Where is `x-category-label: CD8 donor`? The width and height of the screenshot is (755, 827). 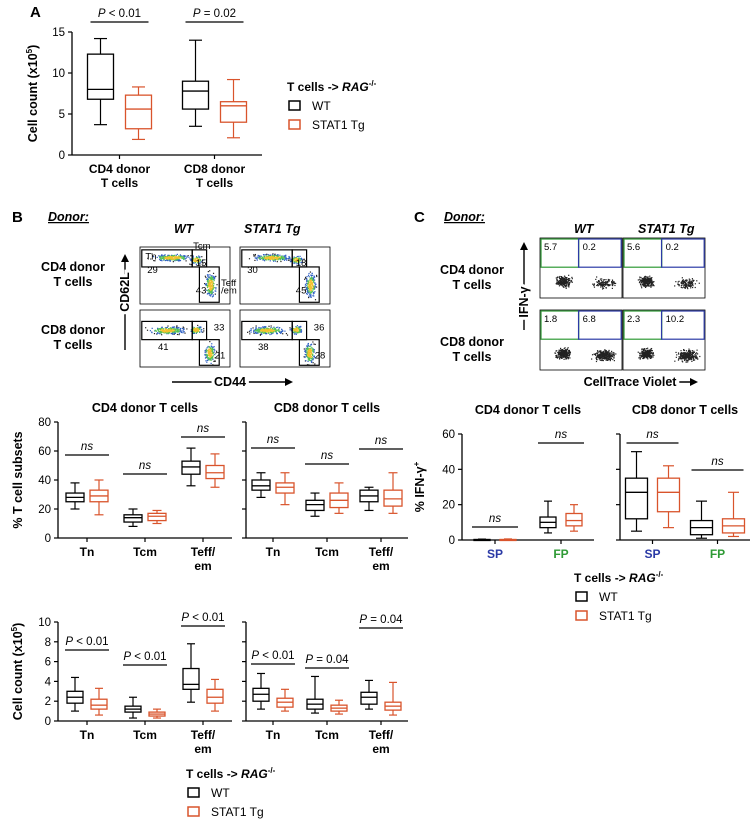
x-category-label: CD8 donor is located at coordinates (215, 169).